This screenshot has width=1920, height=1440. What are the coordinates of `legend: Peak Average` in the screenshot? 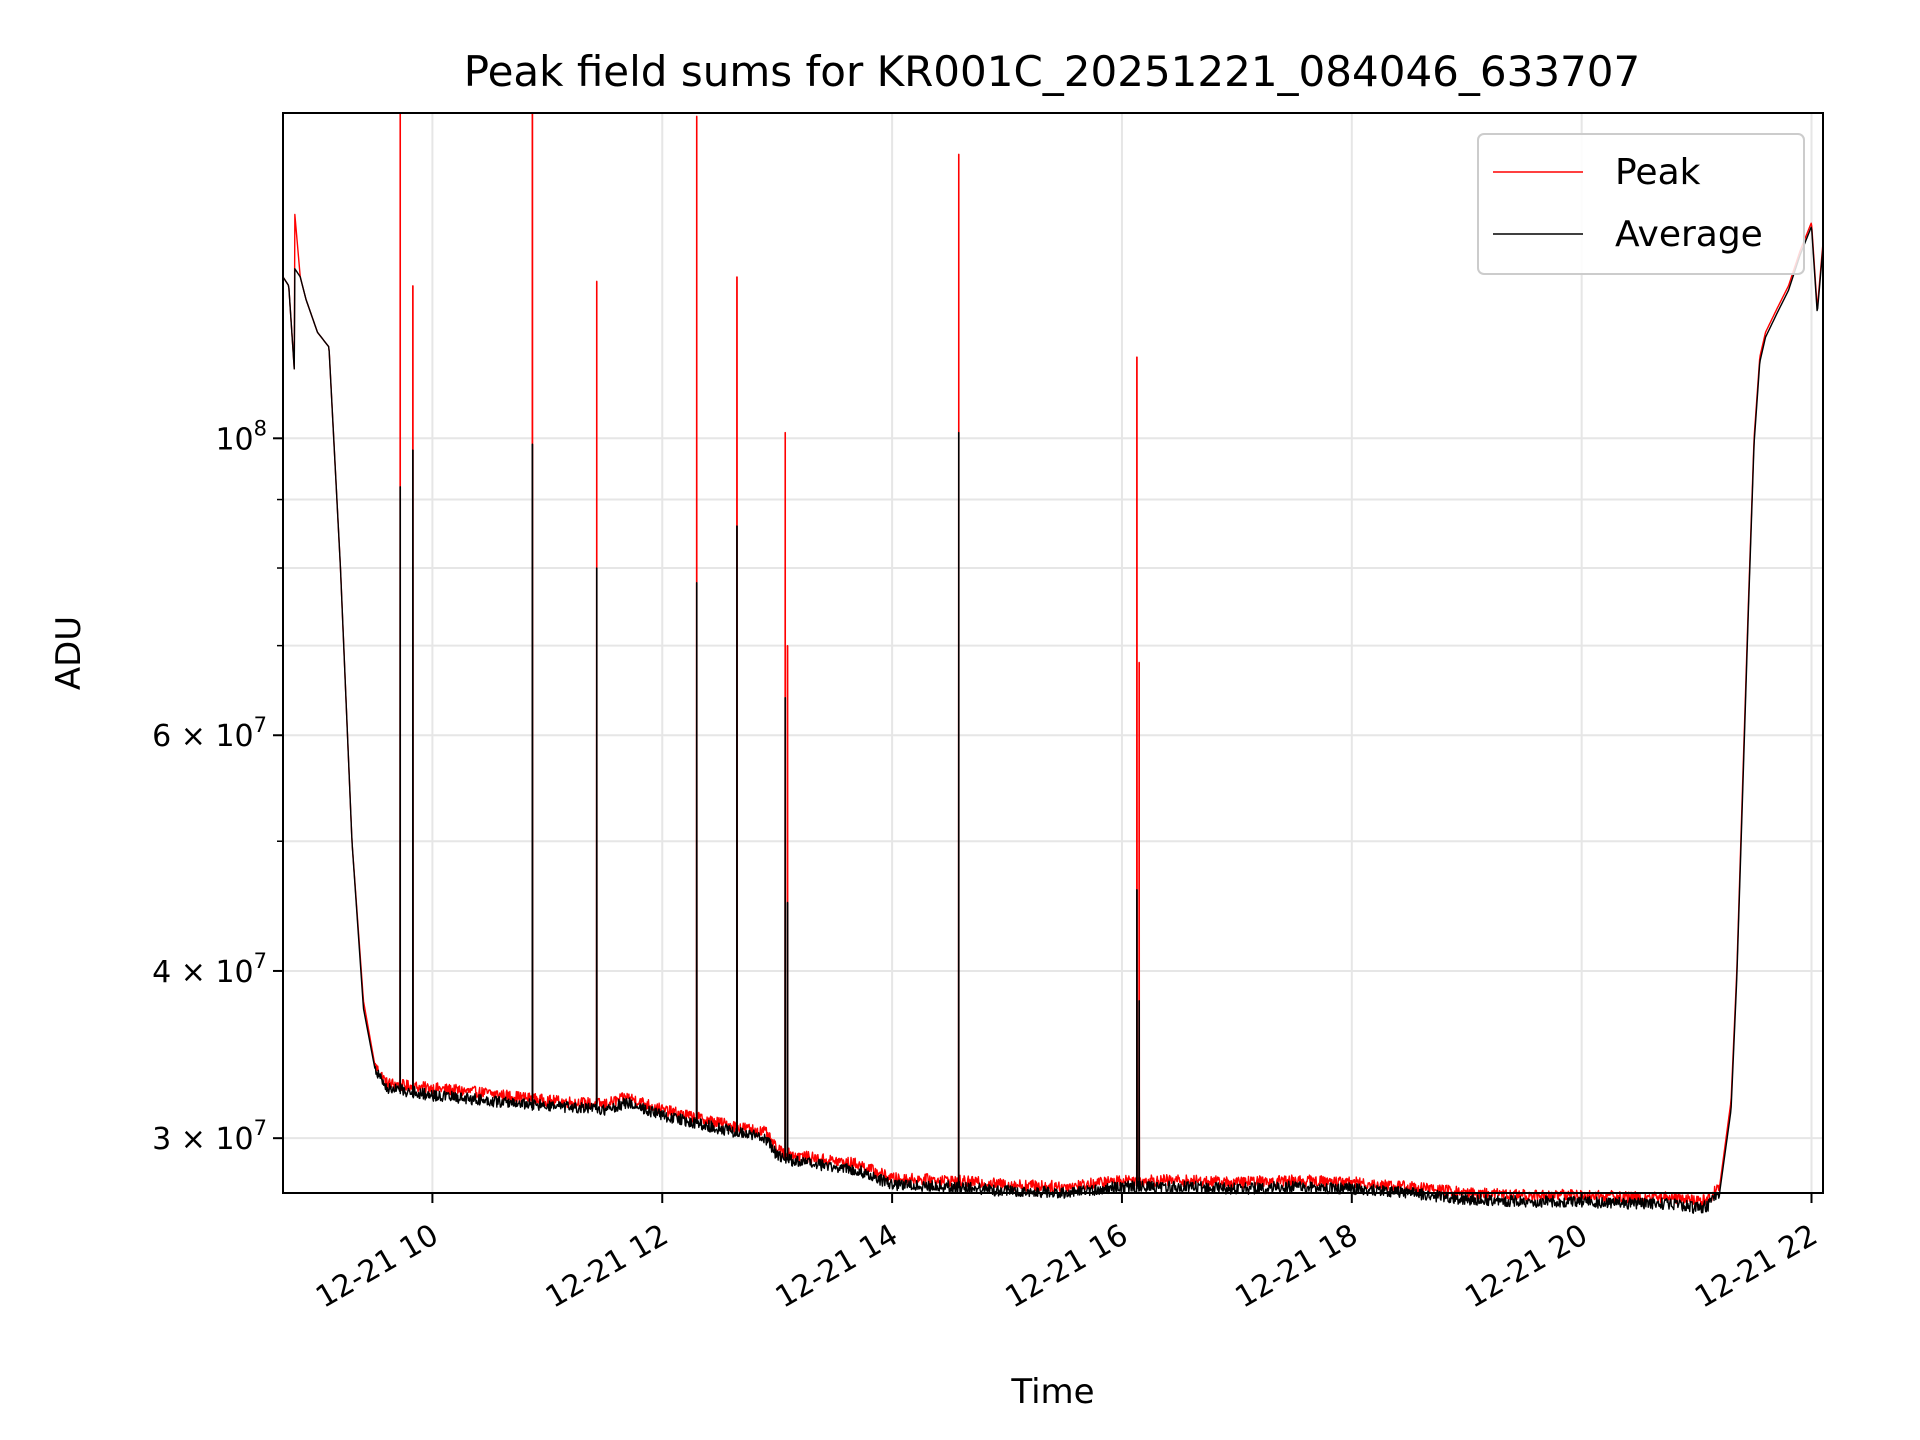 It's located at (1641, 204).